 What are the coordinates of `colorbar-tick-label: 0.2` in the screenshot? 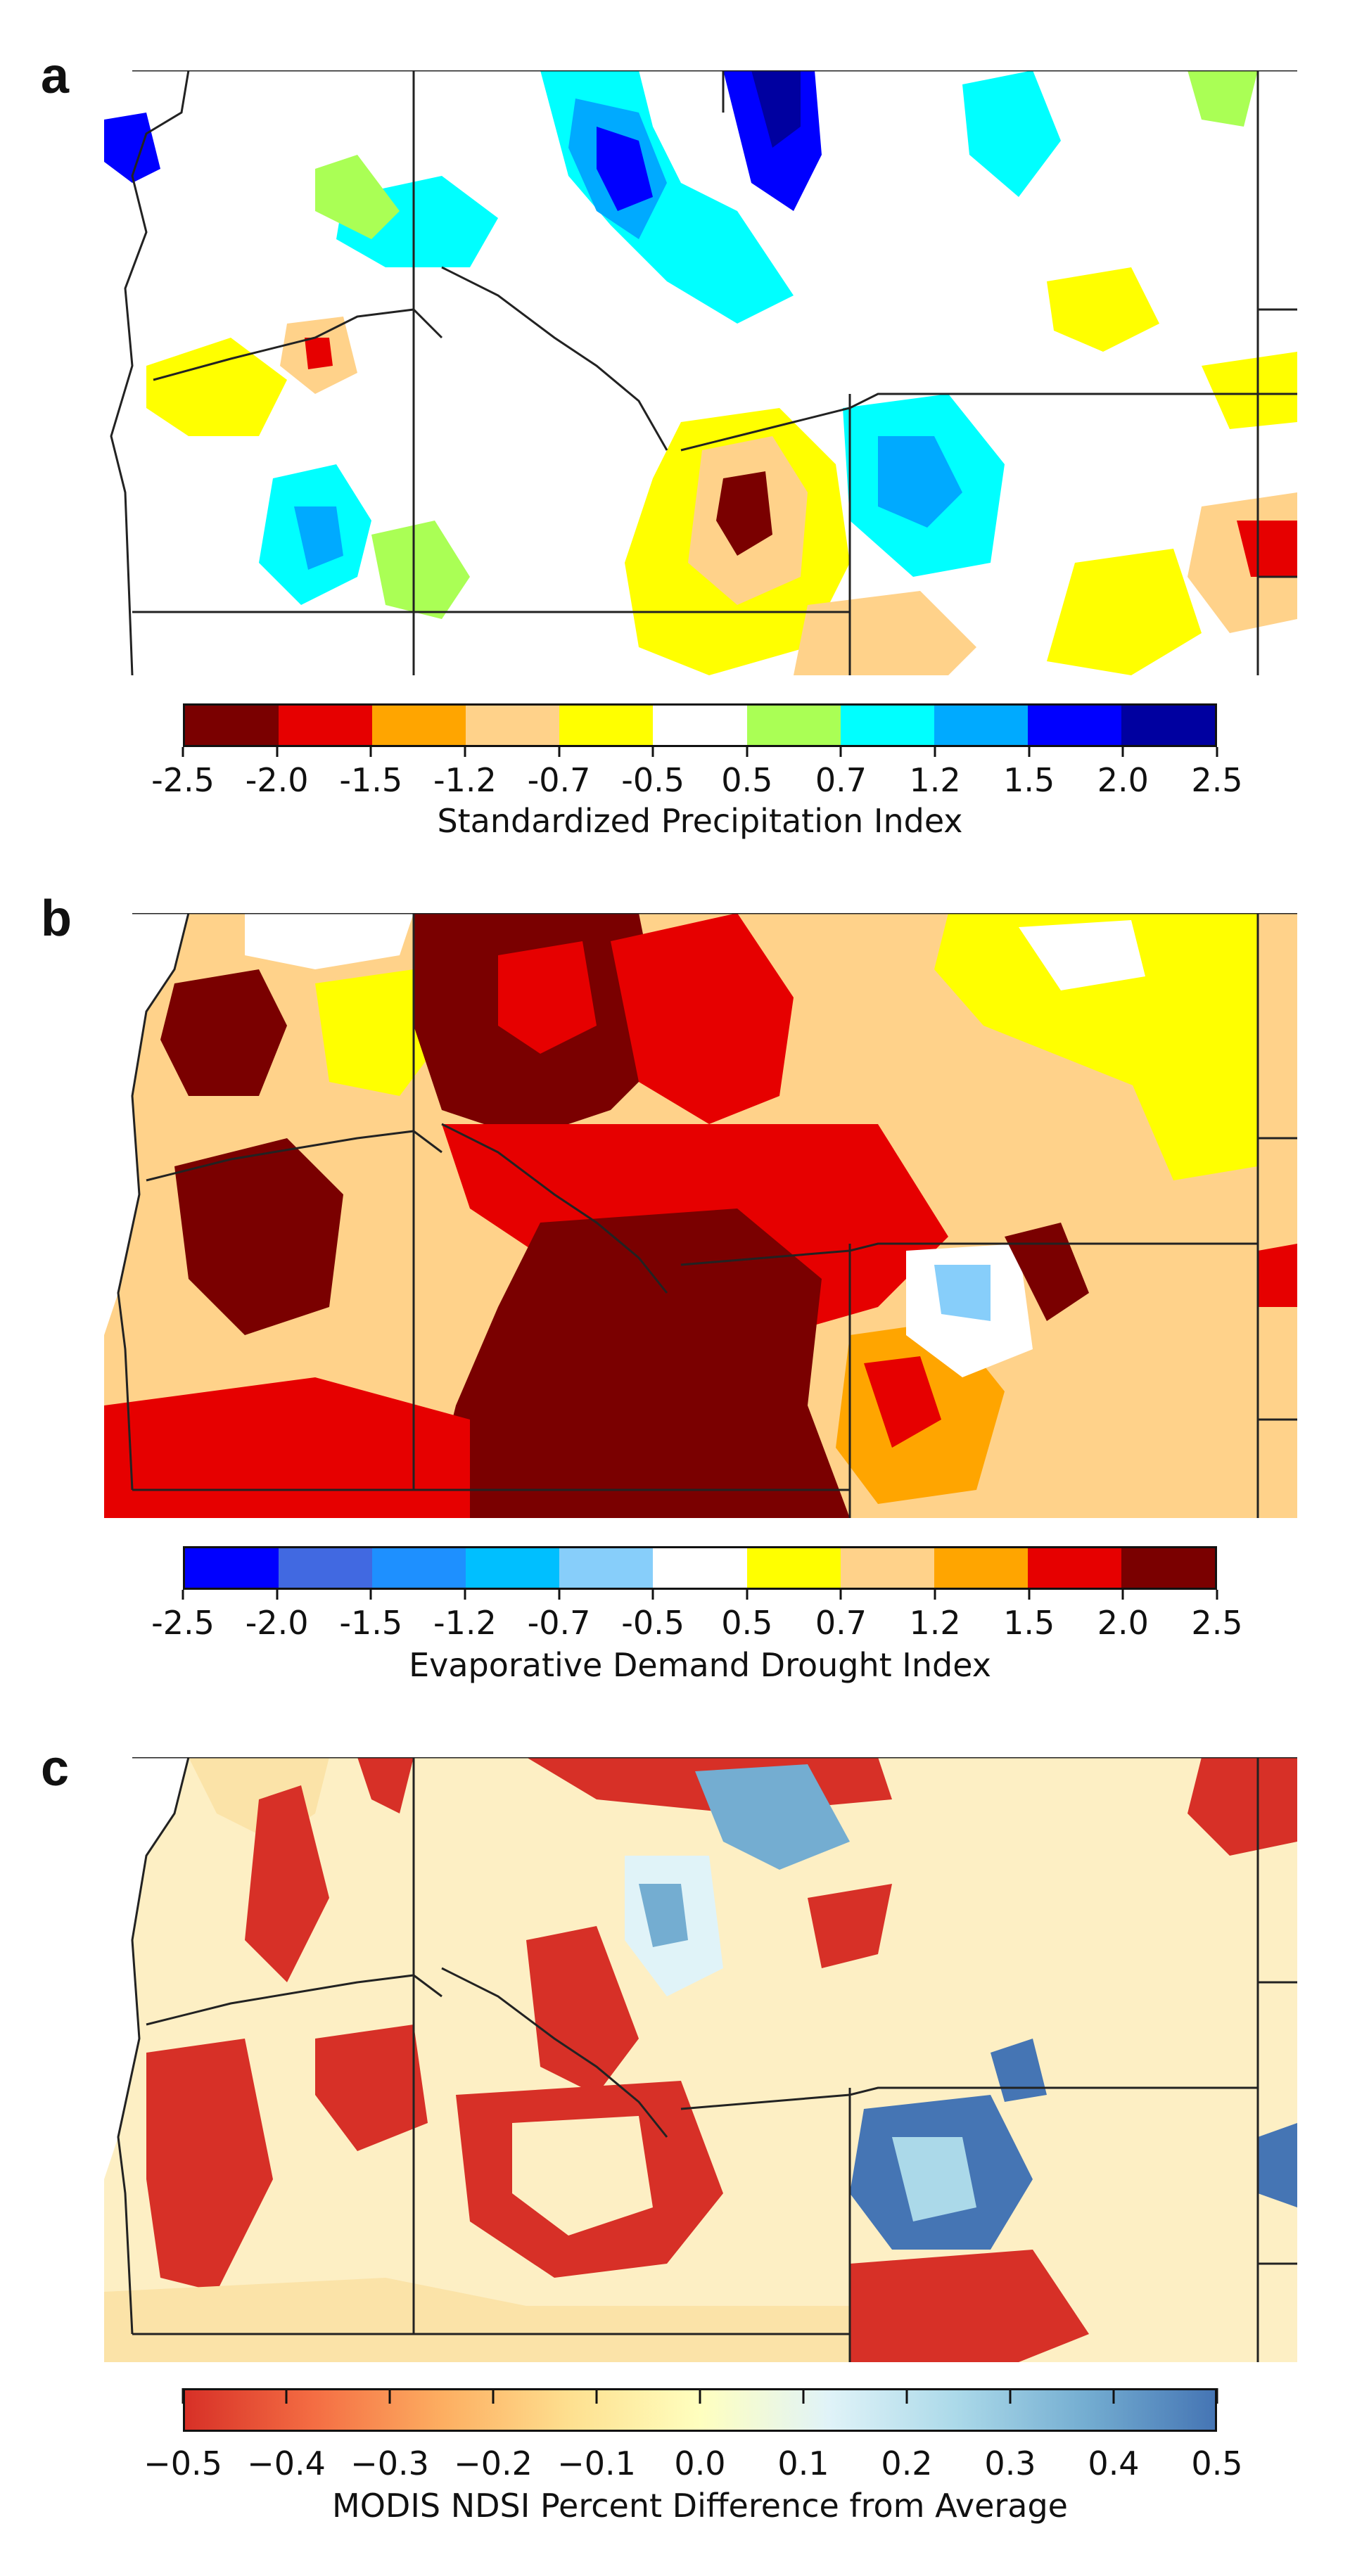 It's located at (907, 2463).